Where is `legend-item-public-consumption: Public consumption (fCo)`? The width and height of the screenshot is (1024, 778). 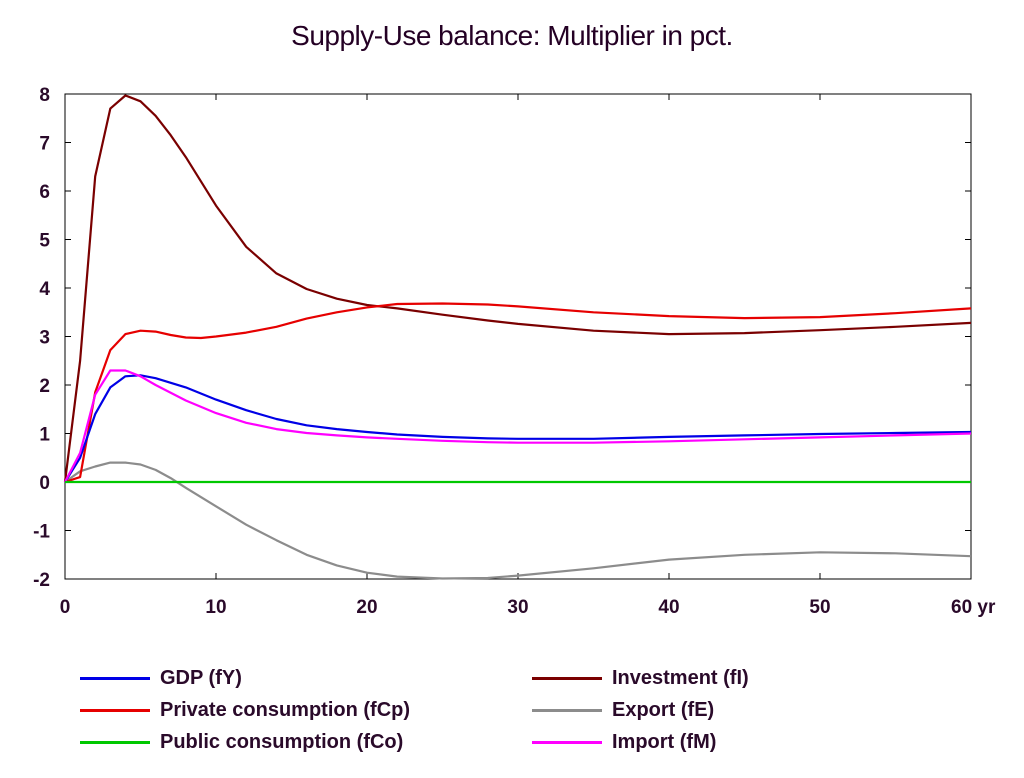
legend-item-public-consumption: Public consumption (fCo) is located at coordinates (241, 742).